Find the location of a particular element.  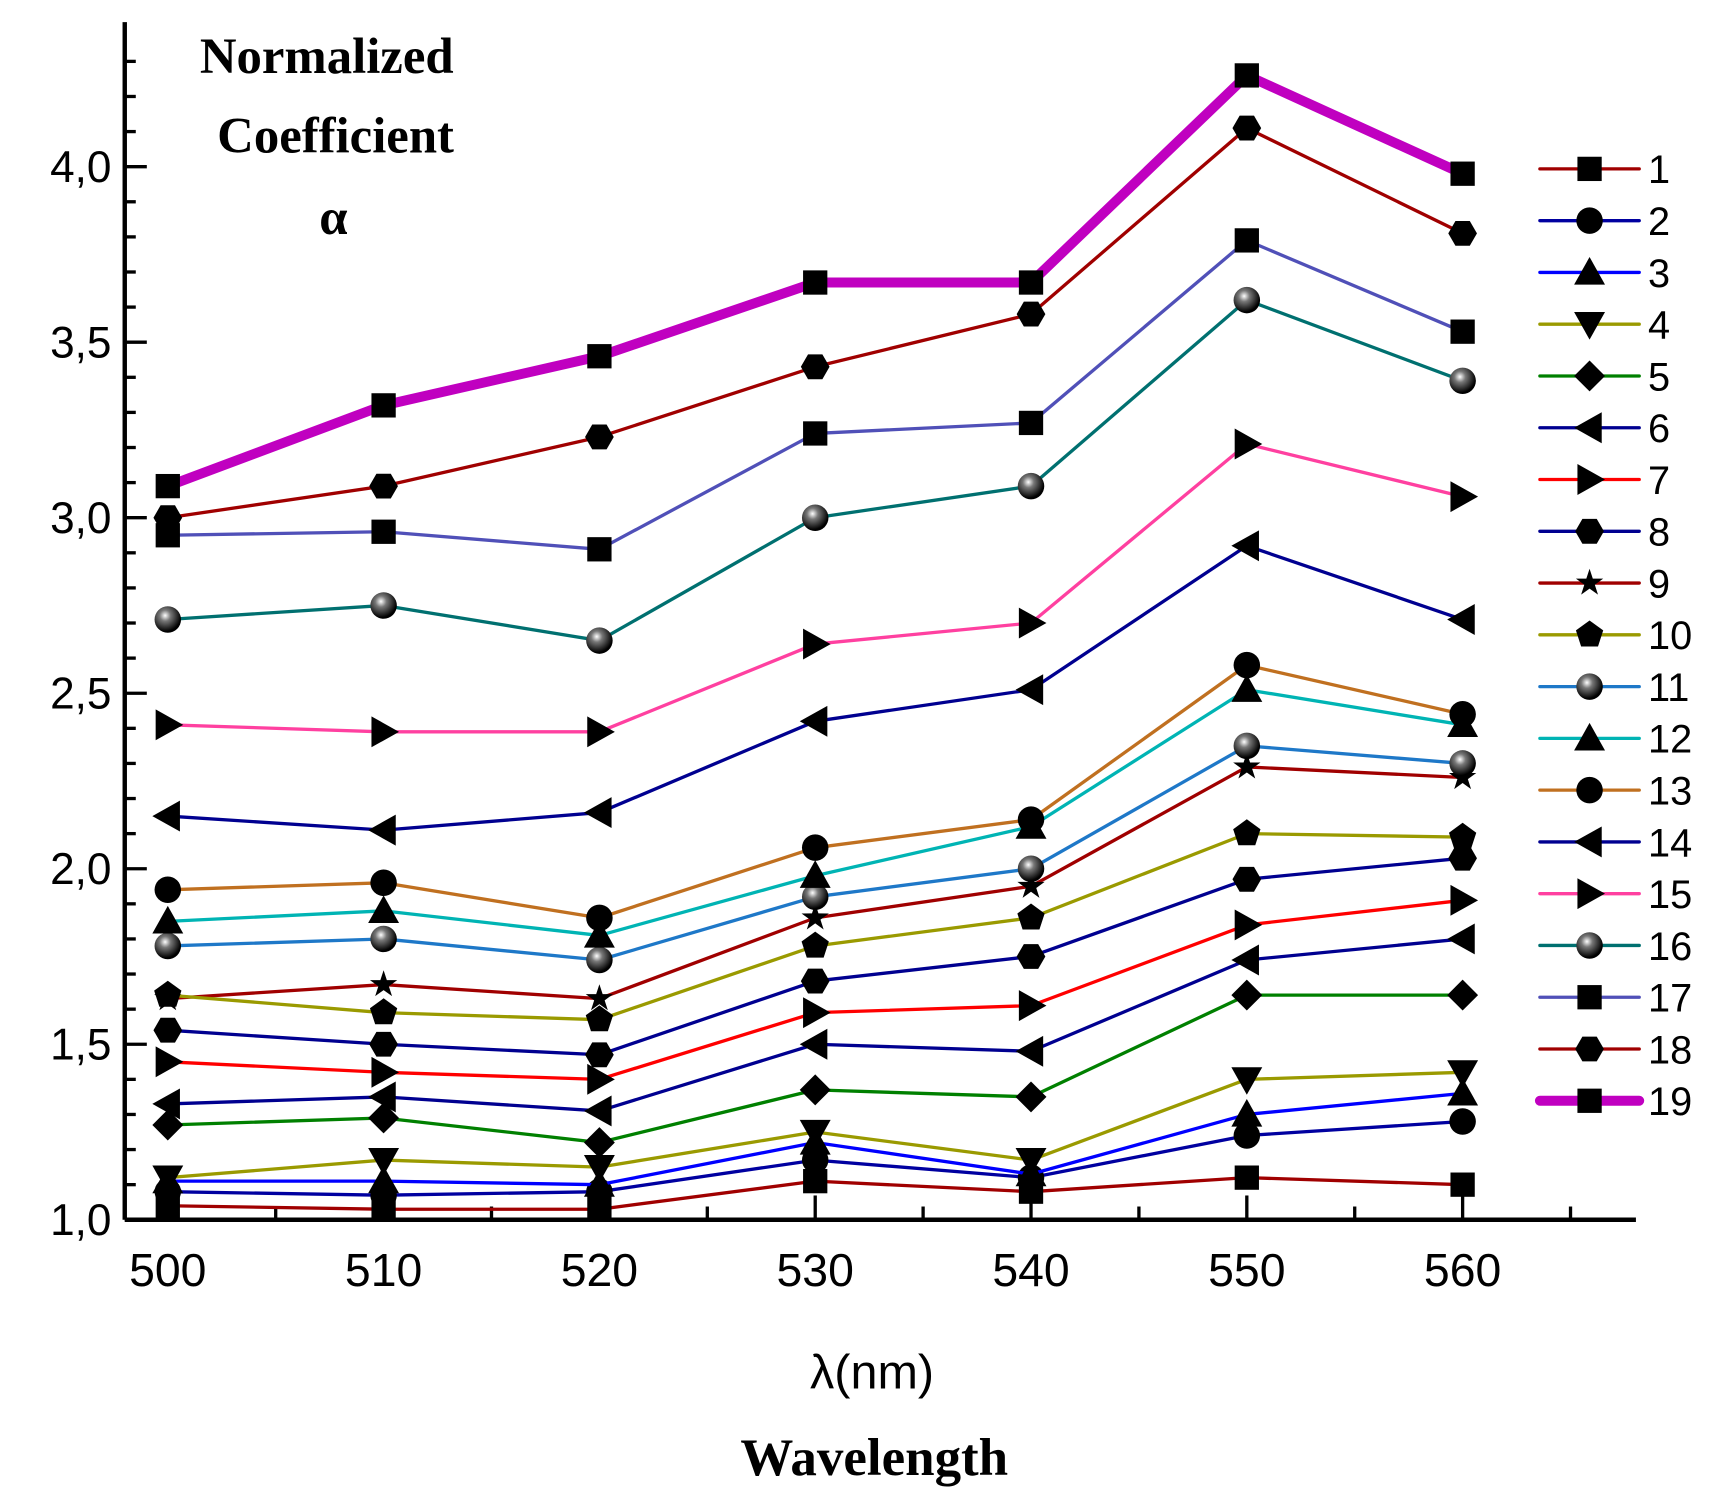

legend-item-16: 16 is located at coordinates (1615, 947).